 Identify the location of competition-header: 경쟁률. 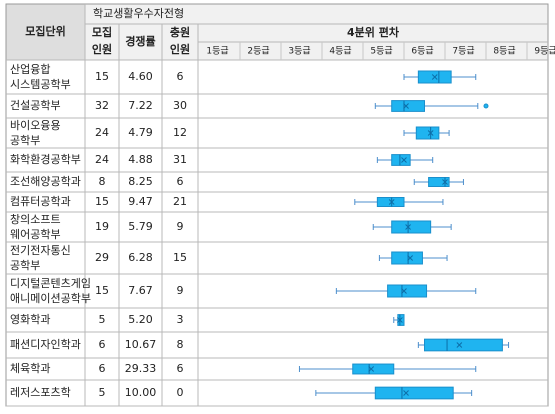
(140, 41).